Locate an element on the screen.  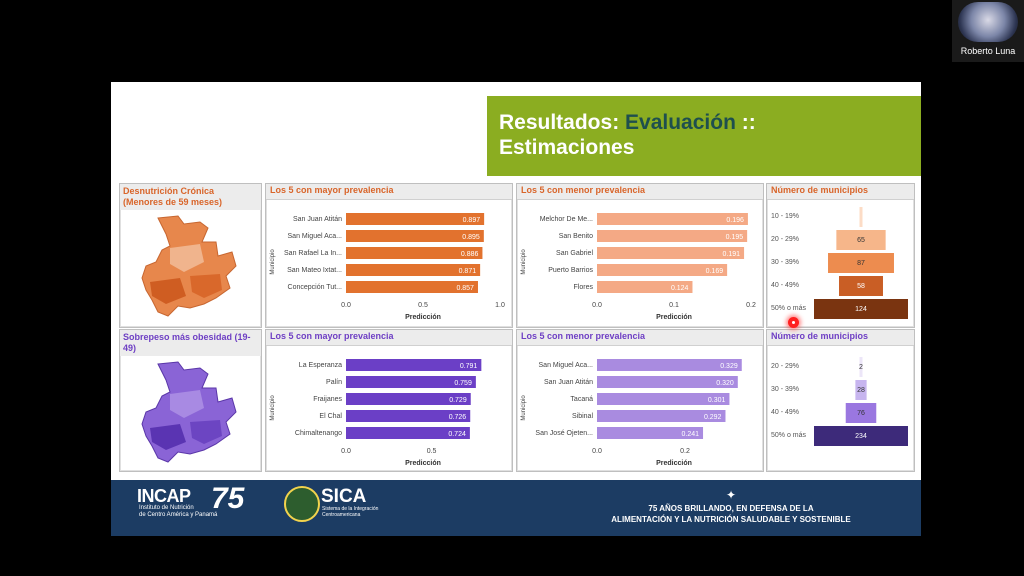
bar-value-label: 0.726 is located at coordinates (458, 417).